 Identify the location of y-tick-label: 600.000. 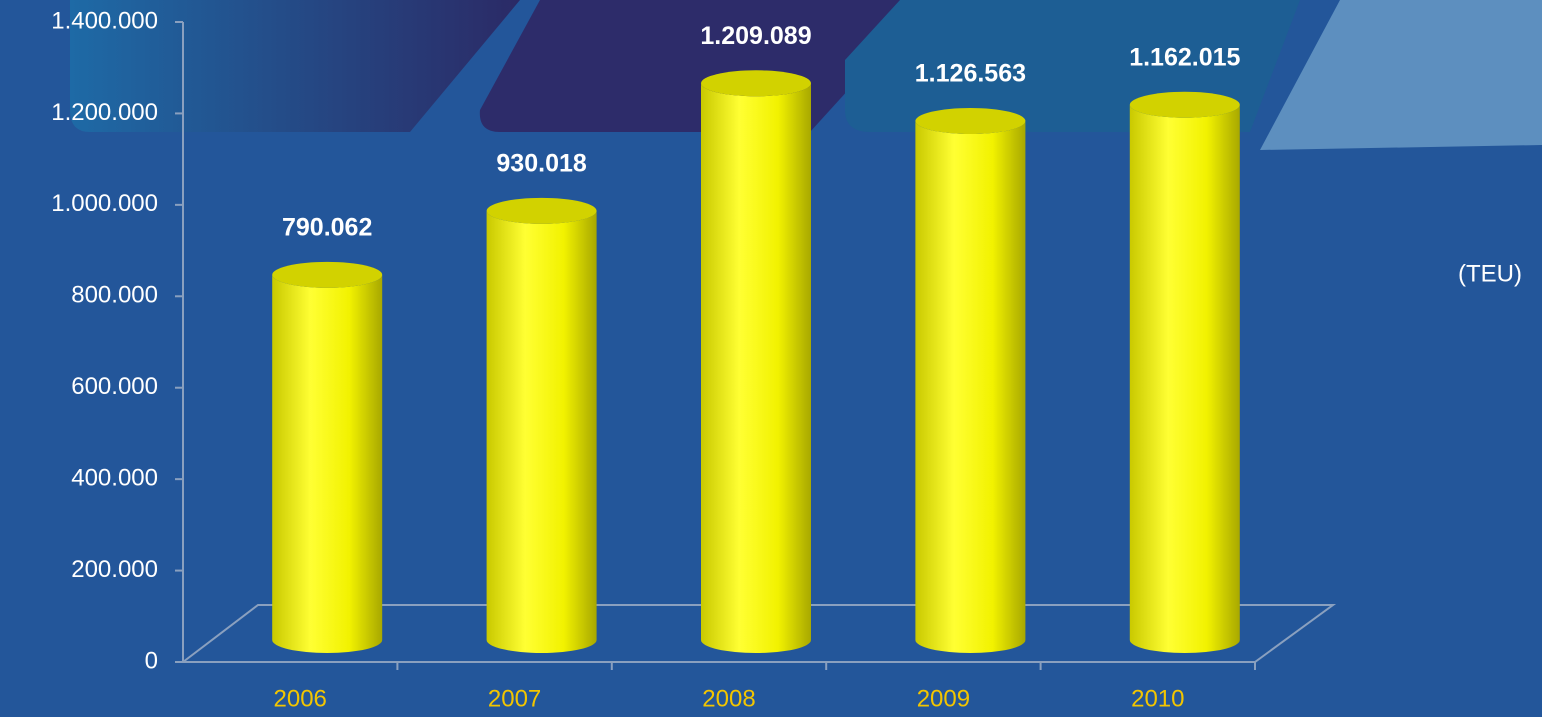
(114, 386).